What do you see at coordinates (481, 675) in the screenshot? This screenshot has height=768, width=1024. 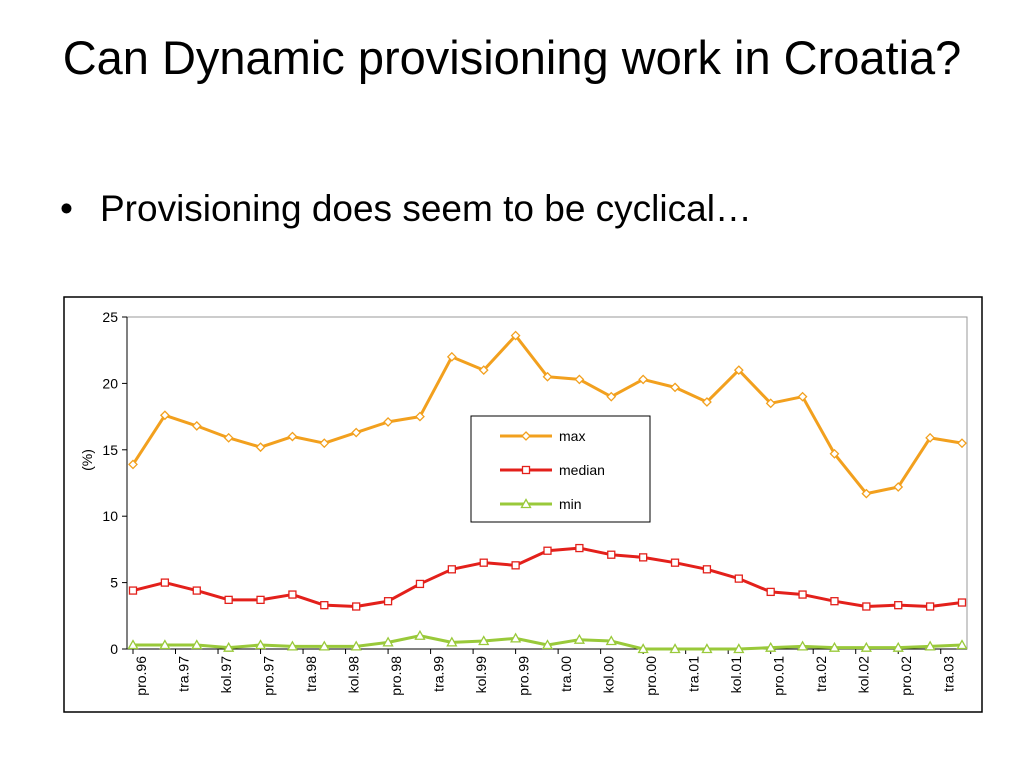 I see `x-tick-label: kol.99` at bounding box center [481, 675].